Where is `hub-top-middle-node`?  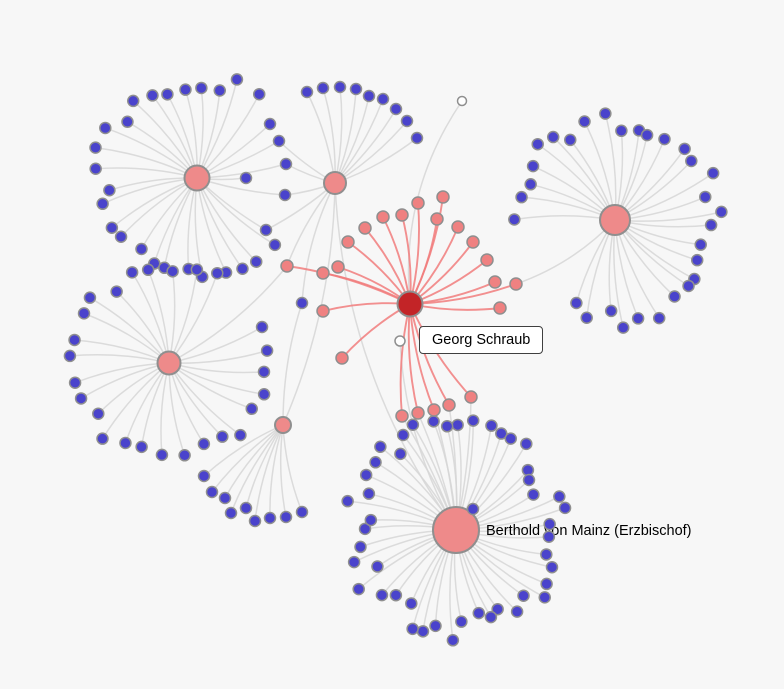 hub-top-middle-node is located at coordinates (335, 183).